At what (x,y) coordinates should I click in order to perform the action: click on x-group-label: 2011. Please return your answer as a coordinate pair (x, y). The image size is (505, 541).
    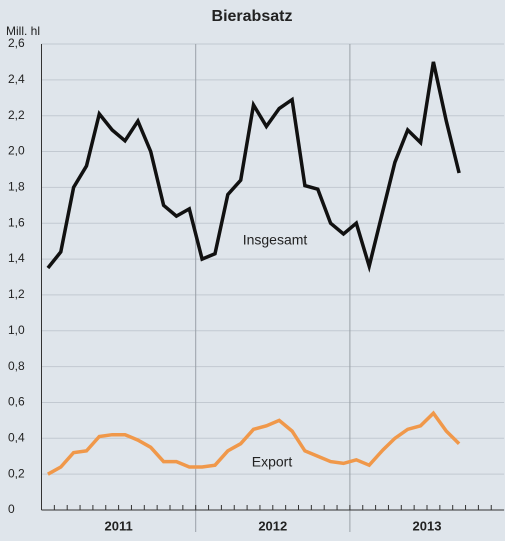
    Looking at the image, I should click on (118, 525).